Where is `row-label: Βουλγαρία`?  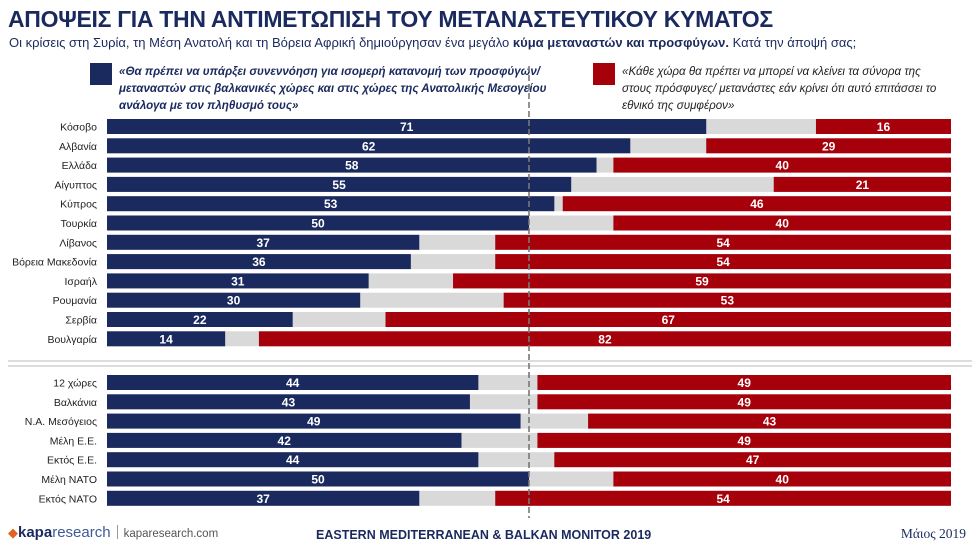
row-label: Βουλγαρία is located at coordinates (72, 340).